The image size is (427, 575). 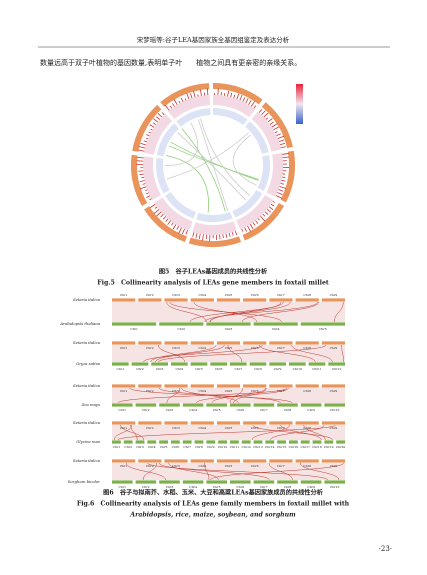 What do you see at coordinates (84, 481) in the screenshot?
I see `species-label: Sorghum bicolor` at bounding box center [84, 481].